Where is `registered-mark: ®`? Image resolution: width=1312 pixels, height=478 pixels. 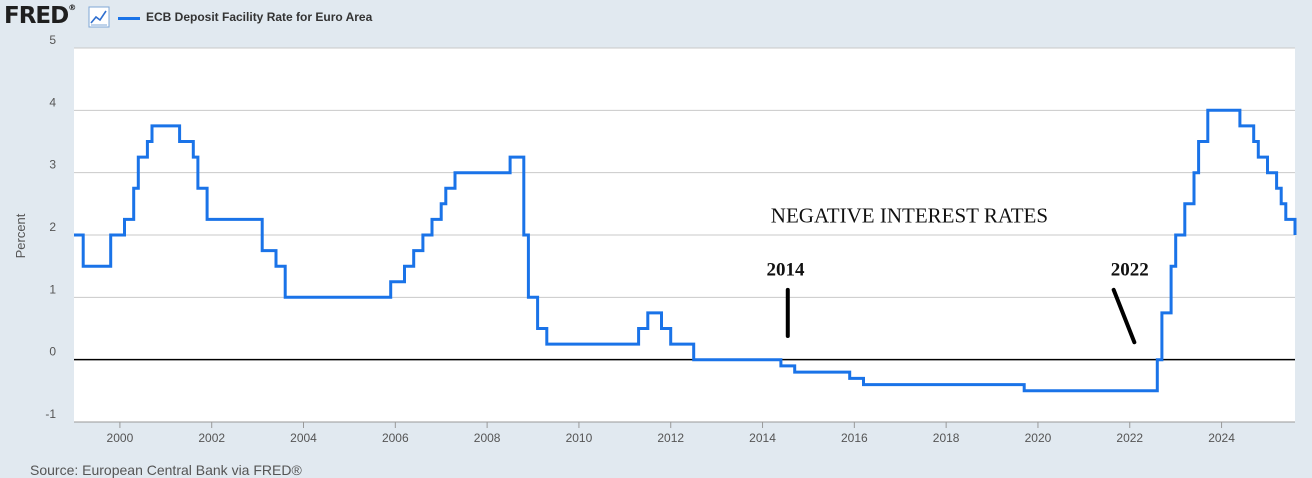
registered-mark: ® is located at coordinates (72, 7).